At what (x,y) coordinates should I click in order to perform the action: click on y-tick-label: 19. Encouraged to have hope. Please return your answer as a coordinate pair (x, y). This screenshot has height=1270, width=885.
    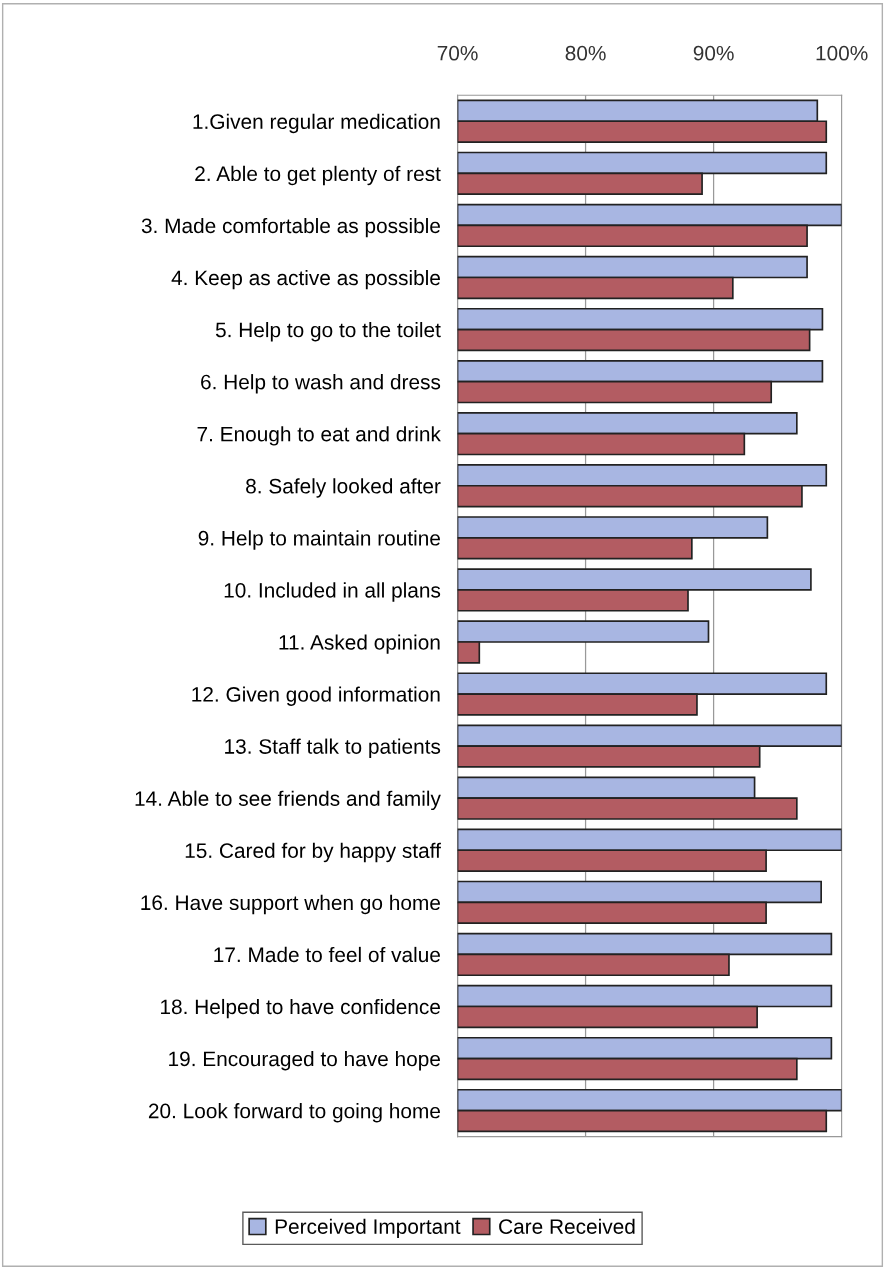
    Looking at the image, I should click on (304, 1061).